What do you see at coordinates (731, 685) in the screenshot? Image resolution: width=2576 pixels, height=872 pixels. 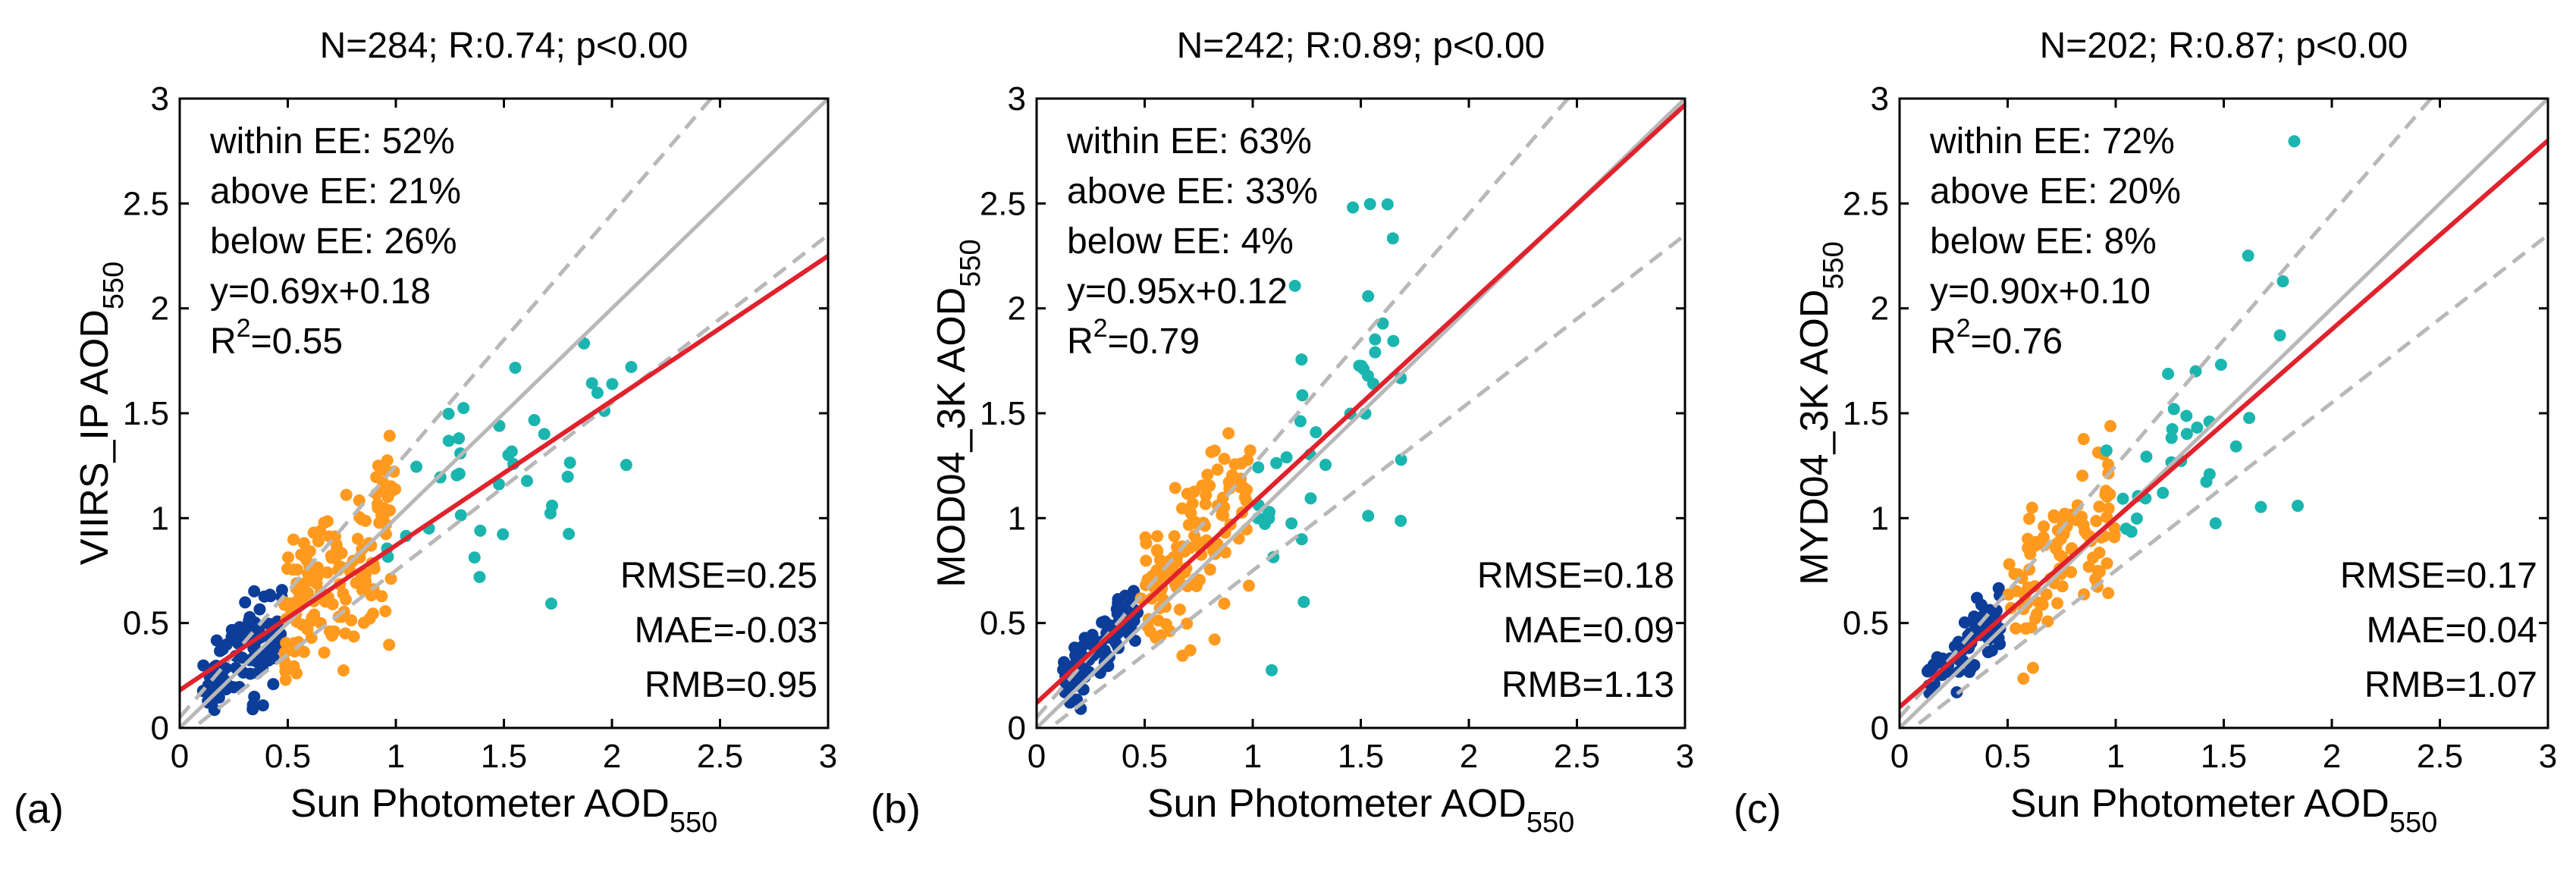 I see `error-metric: RMB=0.95` at bounding box center [731, 685].